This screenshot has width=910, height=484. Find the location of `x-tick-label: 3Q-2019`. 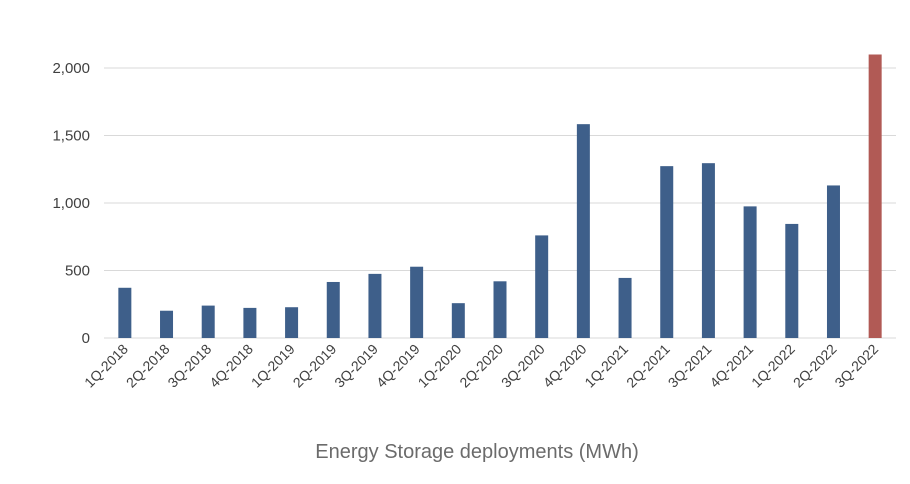

x-tick-label: 3Q-2019 is located at coordinates (356, 366).